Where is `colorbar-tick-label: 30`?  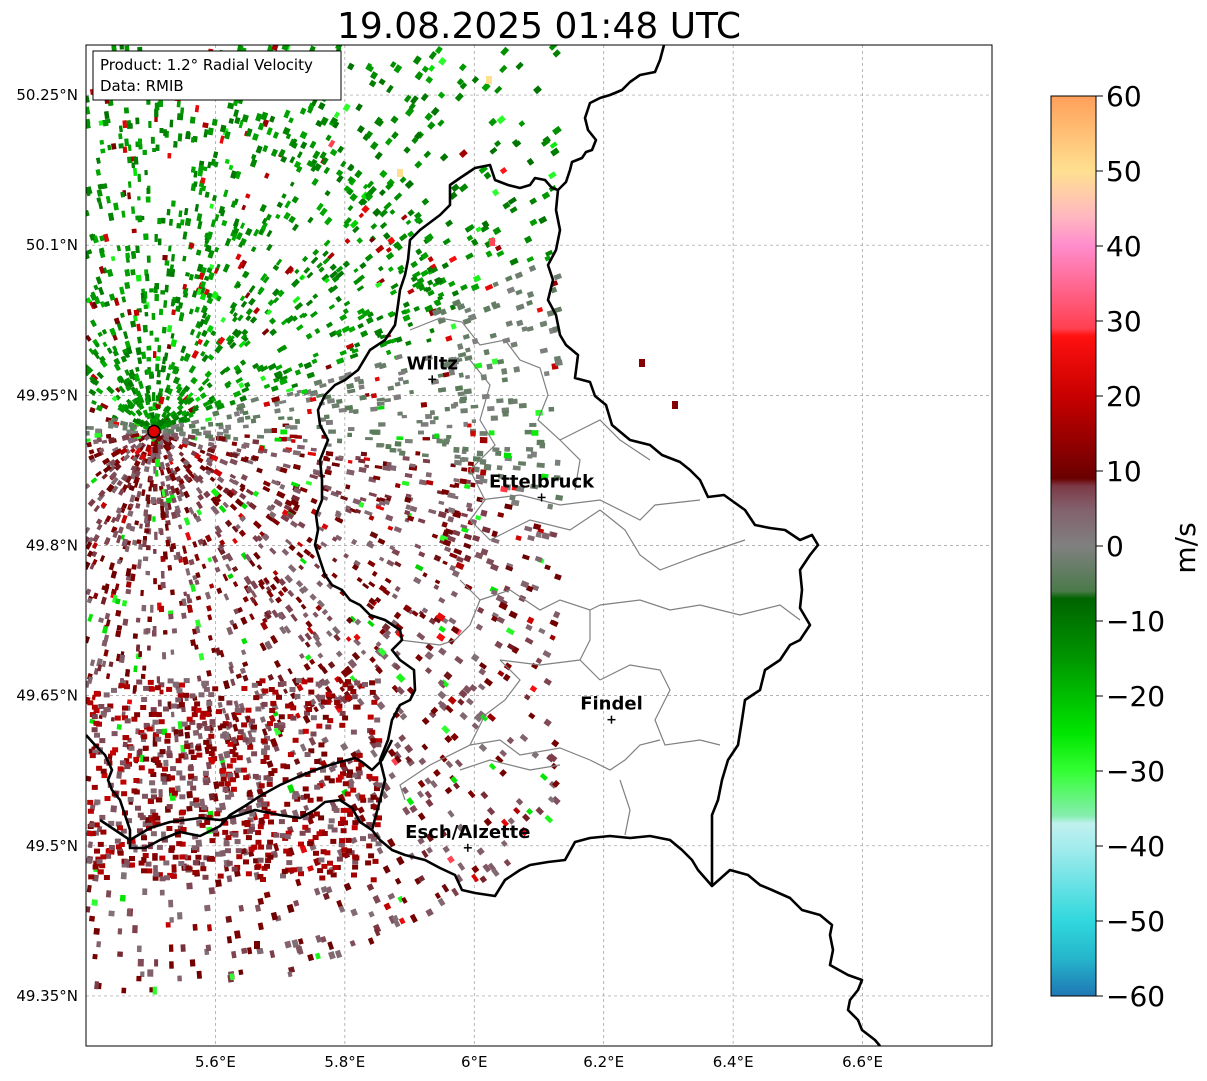 colorbar-tick-label: 30 is located at coordinates (1124, 321).